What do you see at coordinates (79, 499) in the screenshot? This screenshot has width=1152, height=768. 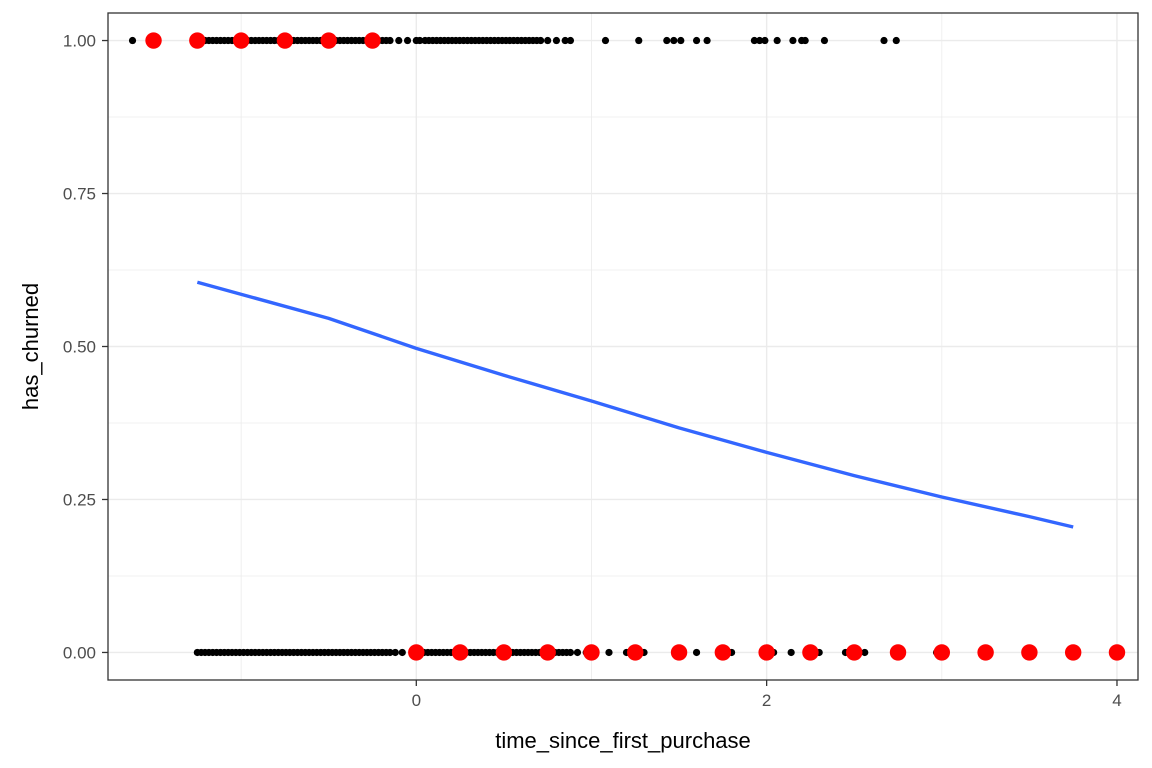 I see `y-tick-label: 0.25` at bounding box center [79, 499].